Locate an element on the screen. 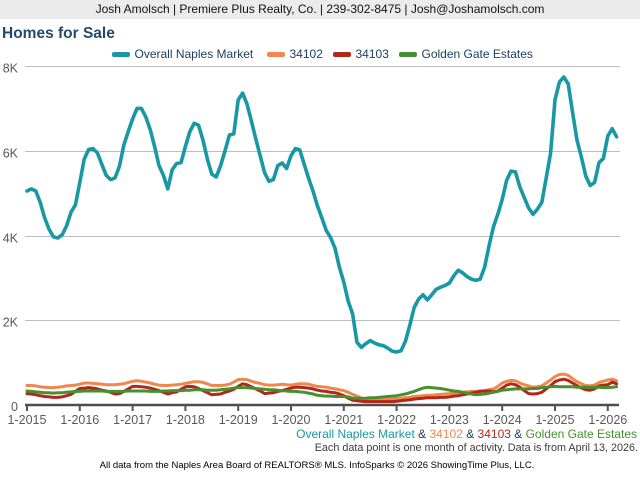  svg-text: 1-2024 is located at coordinates (502, 420).